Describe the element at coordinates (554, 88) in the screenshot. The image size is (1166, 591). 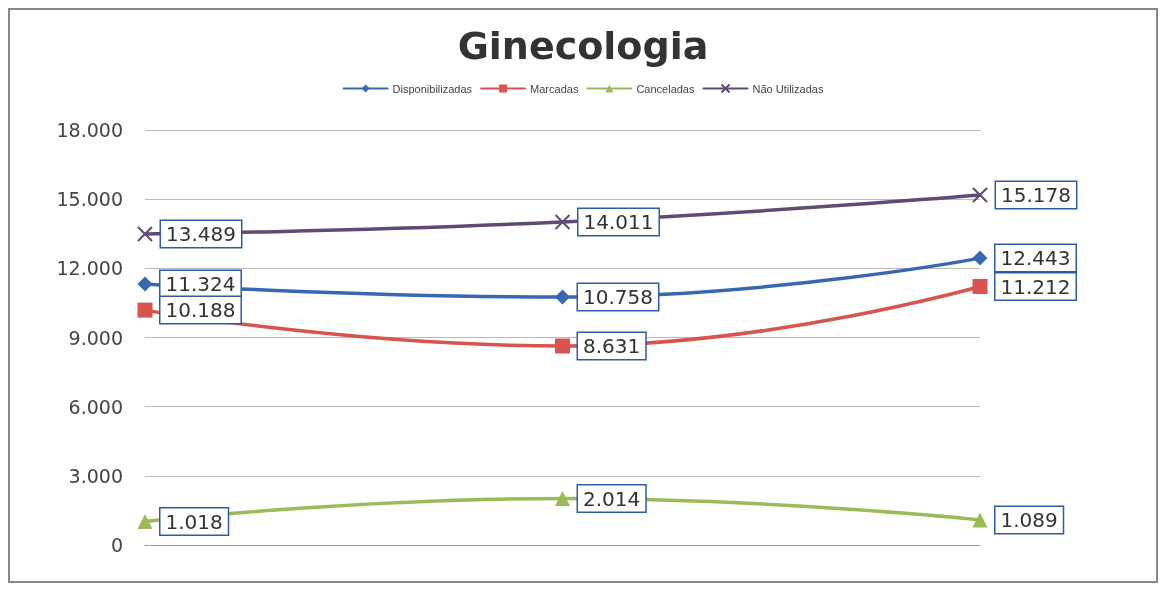
I see `legend-label: Marcadas` at that location.